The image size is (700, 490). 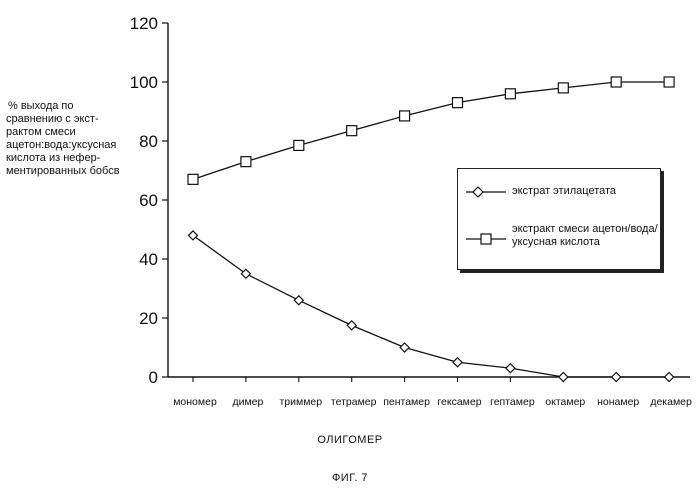 I want to click on x-axis-label: ОЛИГОМЕР, so click(x=350, y=440).